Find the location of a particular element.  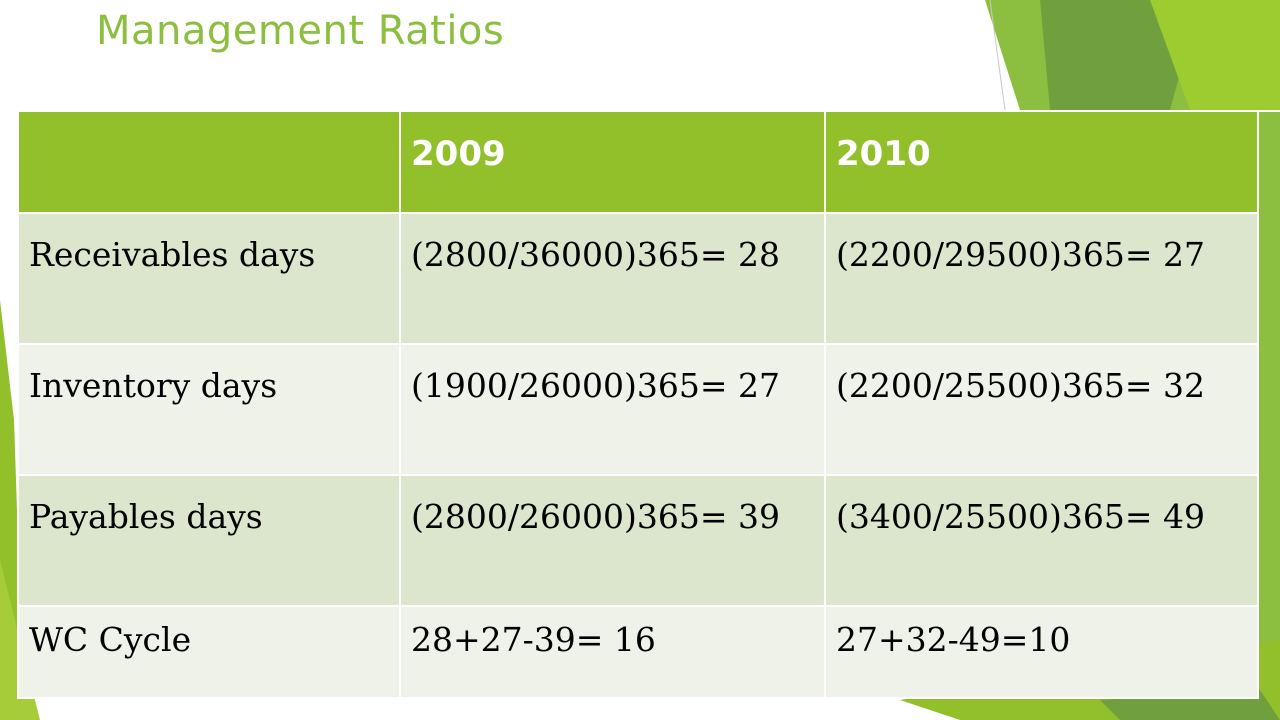

cell-2009: (2800/26000)365= 39 is located at coordinates (612, 540).